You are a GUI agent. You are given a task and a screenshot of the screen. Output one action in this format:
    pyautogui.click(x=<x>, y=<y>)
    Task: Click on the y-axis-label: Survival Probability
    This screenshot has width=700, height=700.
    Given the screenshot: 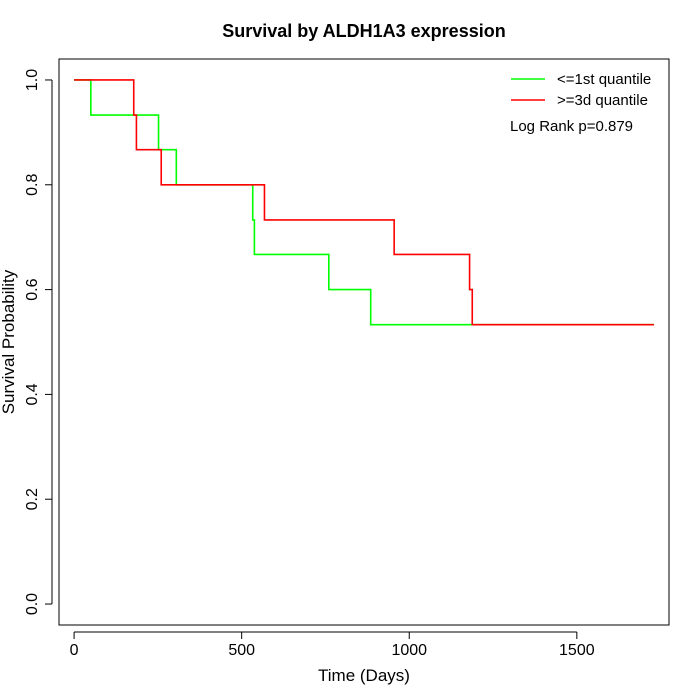 What is the action you would take?
    pyautogui.click(x=9, y=341)
    